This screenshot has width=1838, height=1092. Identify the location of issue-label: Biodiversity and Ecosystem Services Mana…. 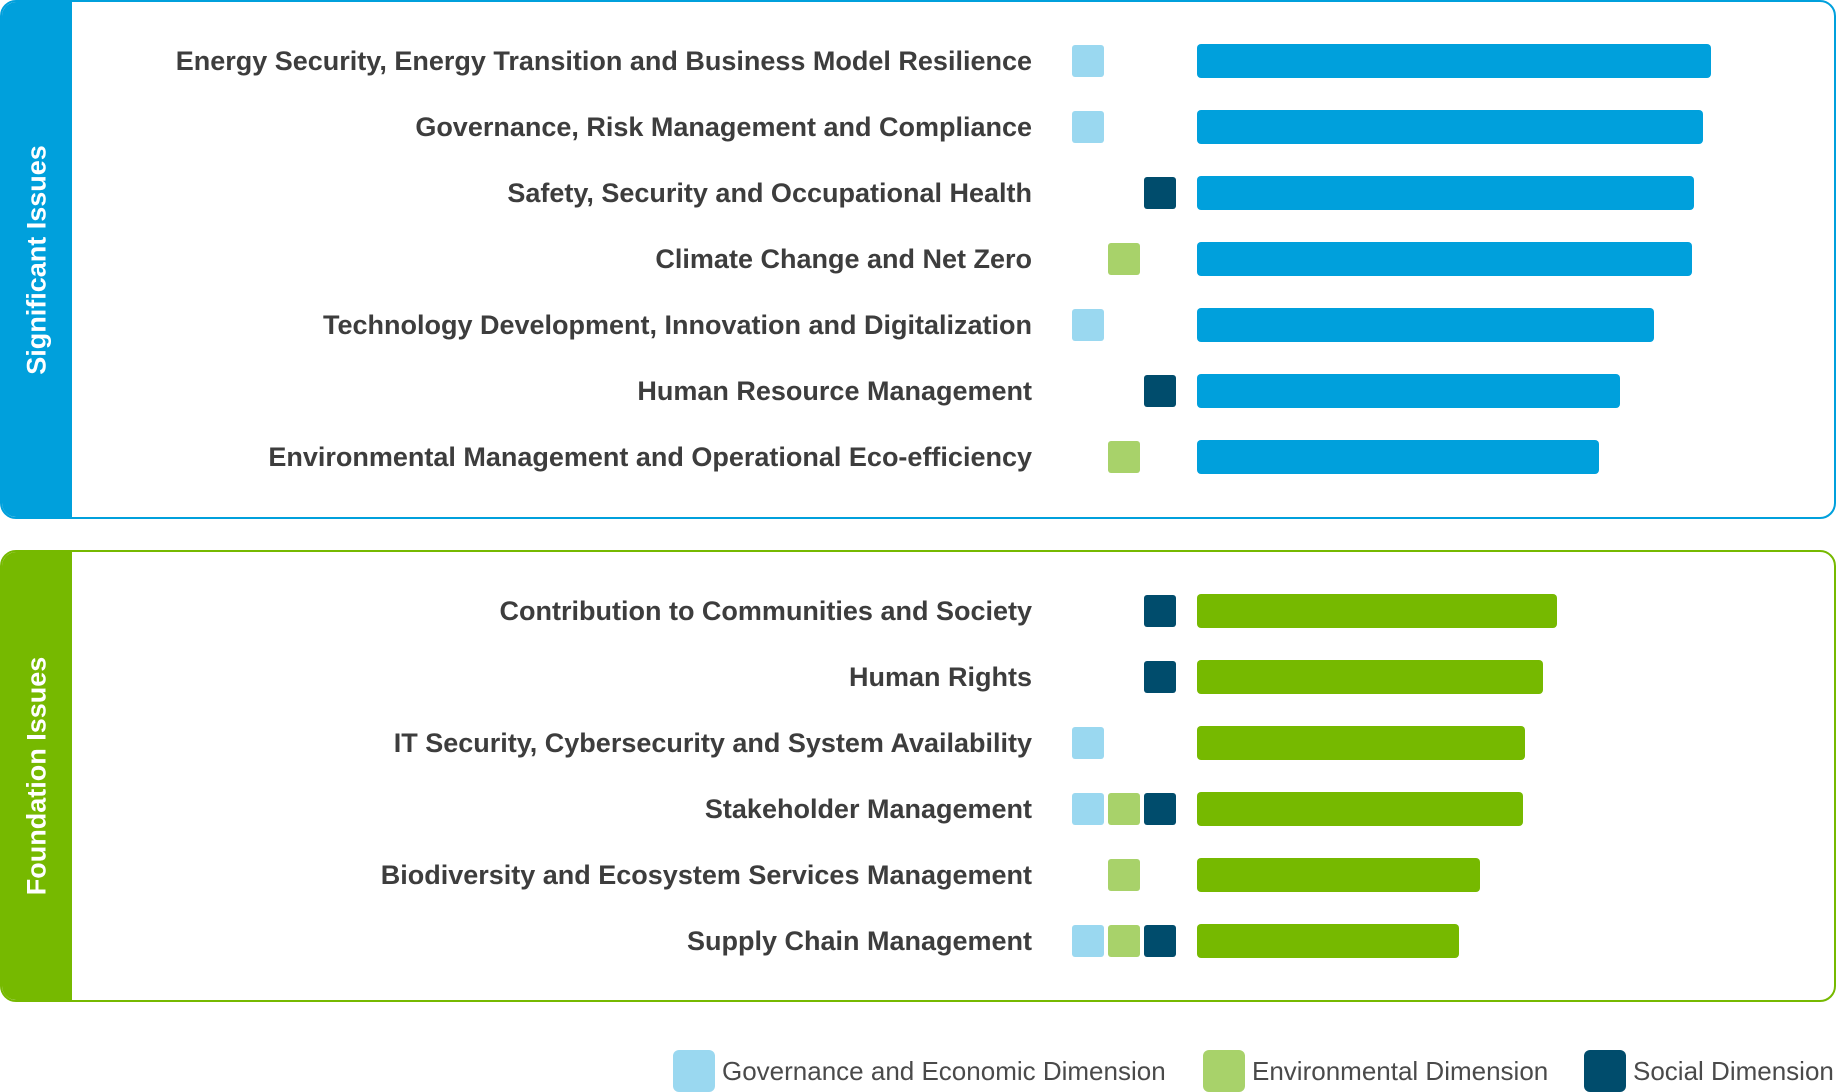
(706, 875).